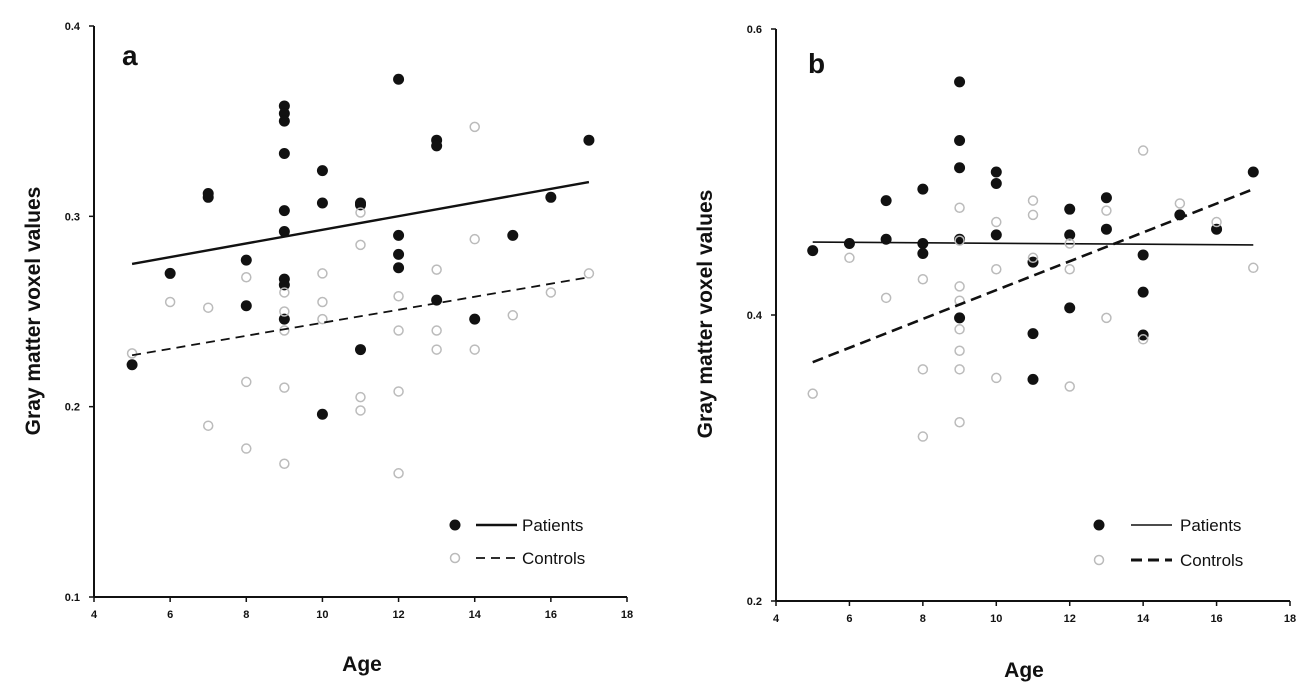 The height and width of the screenshot is (683, 1301). What do you see at coordinates (923, 619) in the screenshot?
I see `x-tick-label: 8` at bounding box center [923, 619].